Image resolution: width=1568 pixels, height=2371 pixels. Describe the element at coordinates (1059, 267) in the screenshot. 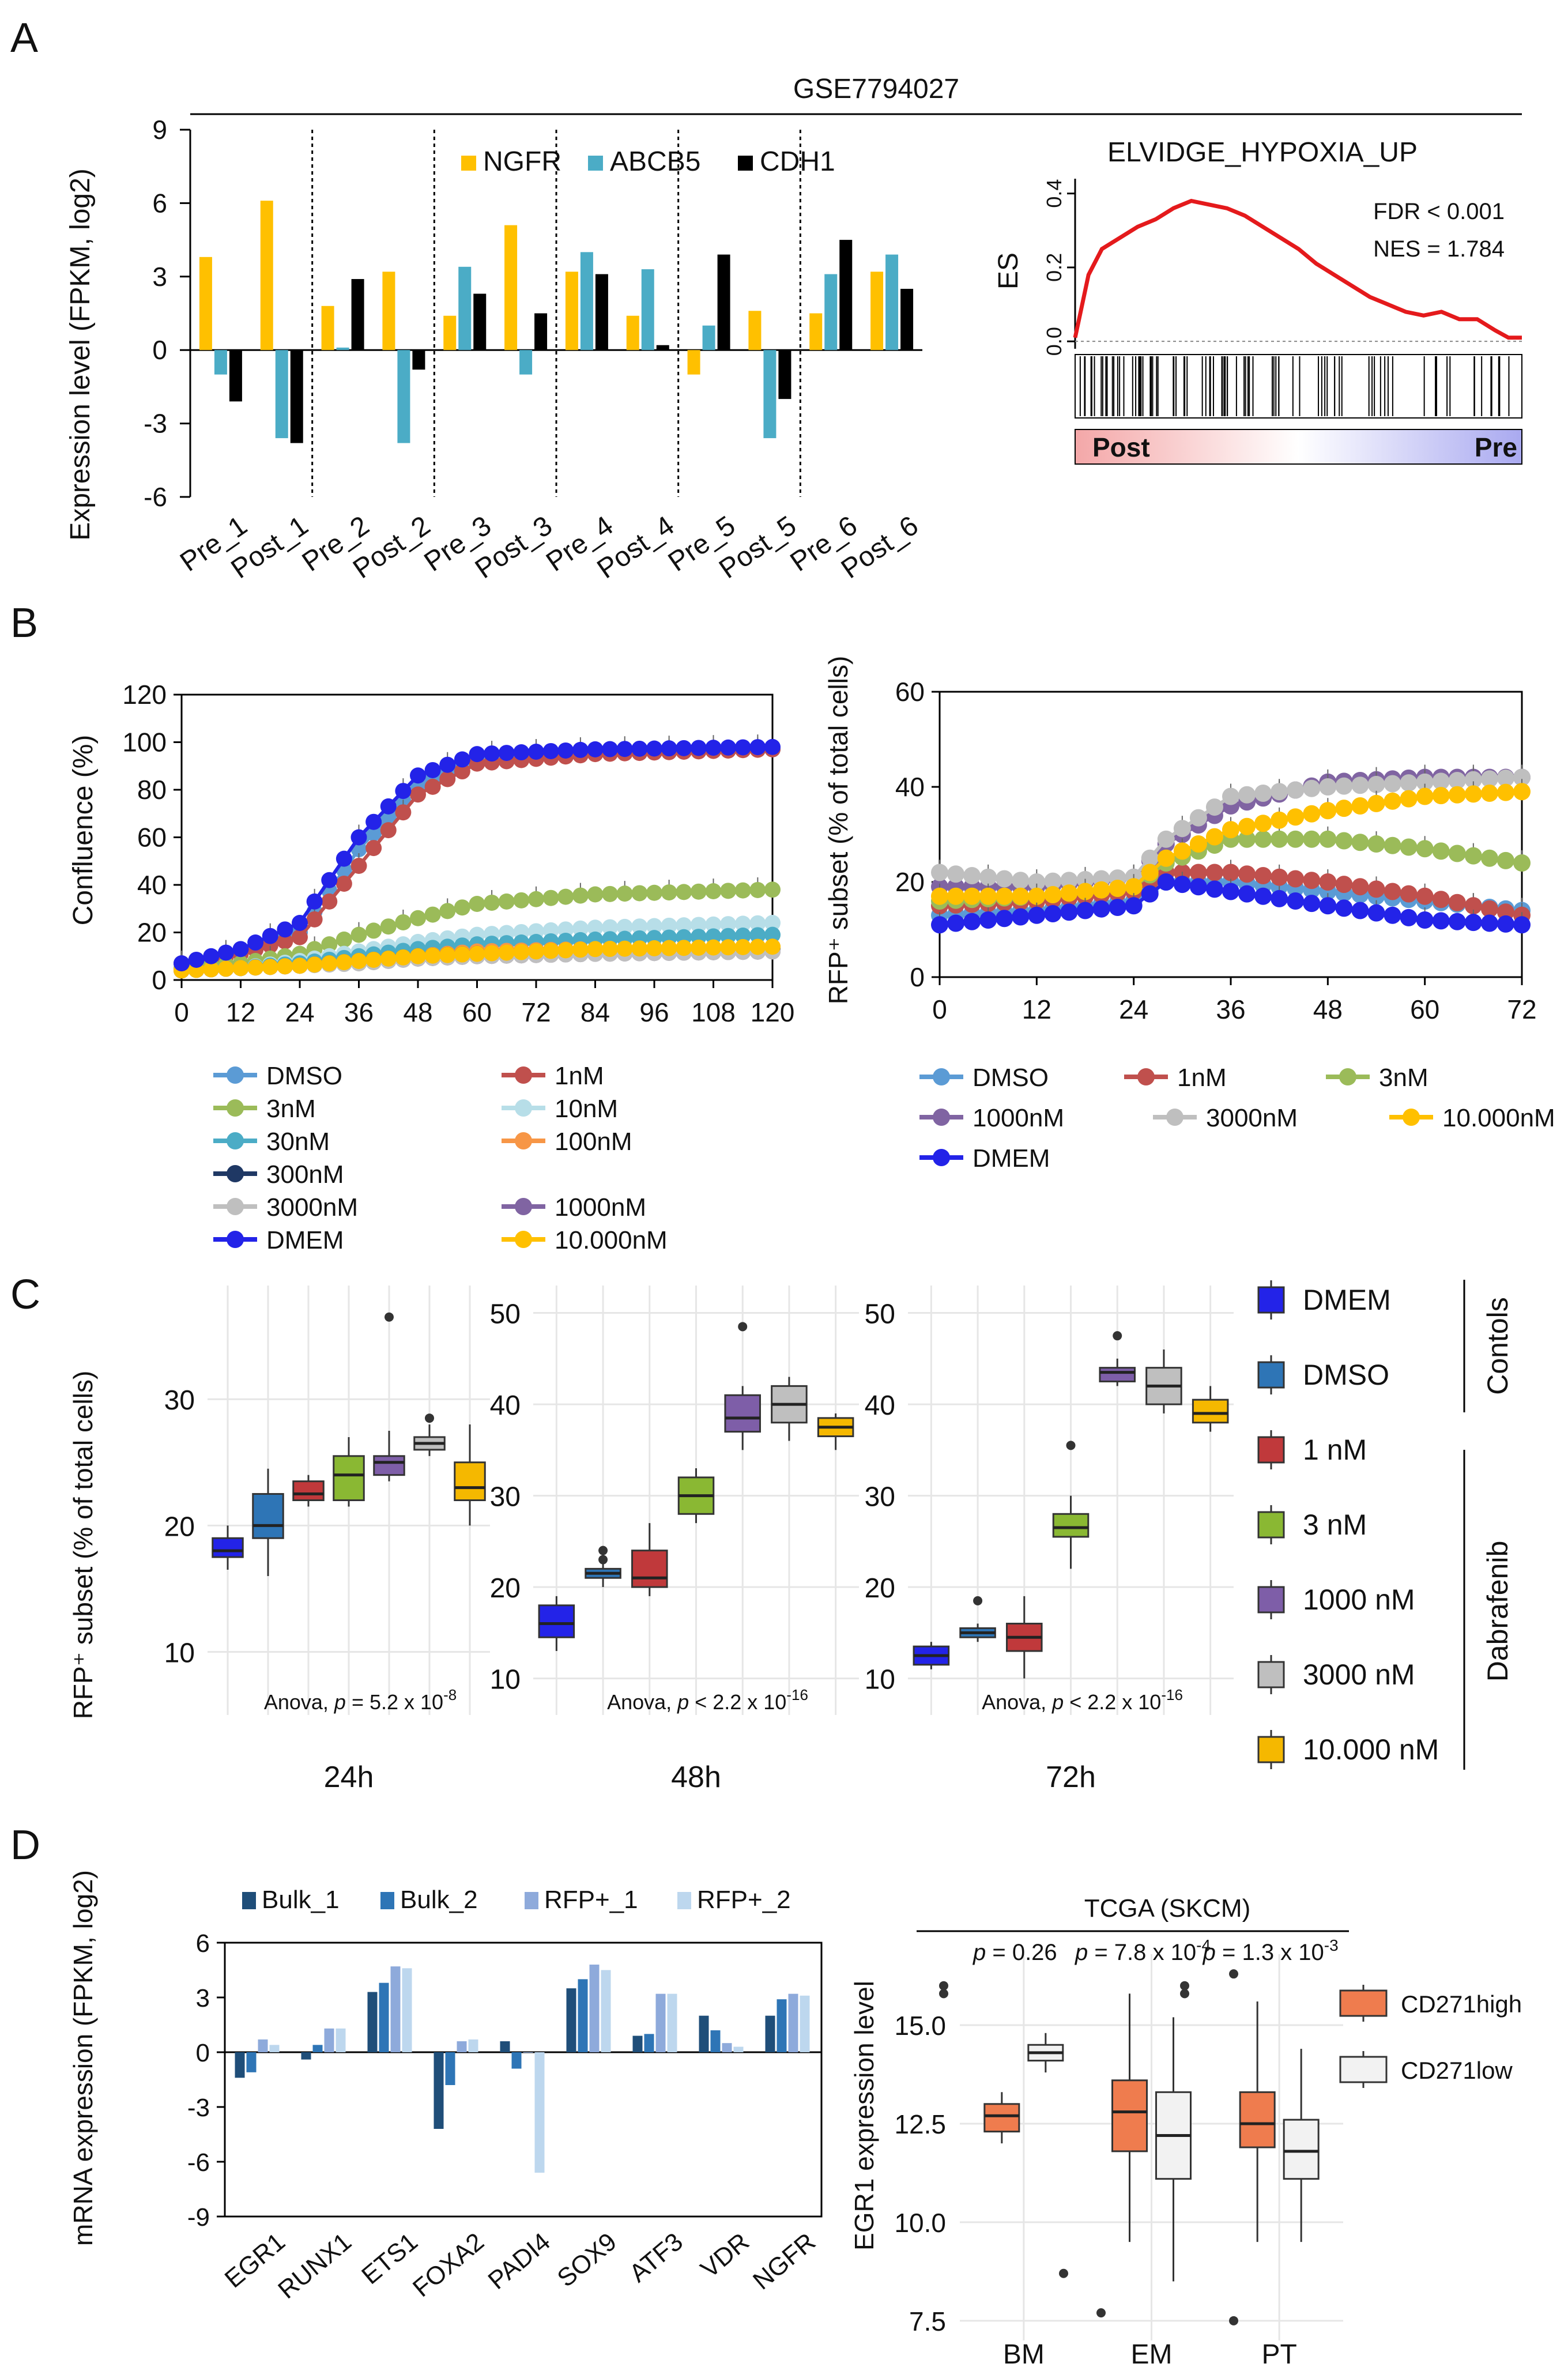

I see `a-right-y-axis: 0.0 0.2 0.4` at that location.